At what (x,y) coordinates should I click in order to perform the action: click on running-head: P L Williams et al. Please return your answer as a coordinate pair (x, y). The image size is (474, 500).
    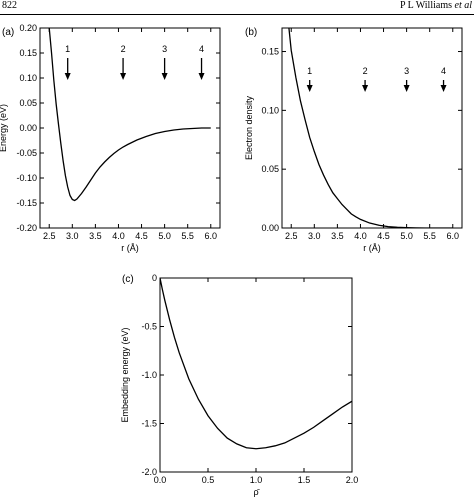
    Looking at the image, I should click on (436, 5).